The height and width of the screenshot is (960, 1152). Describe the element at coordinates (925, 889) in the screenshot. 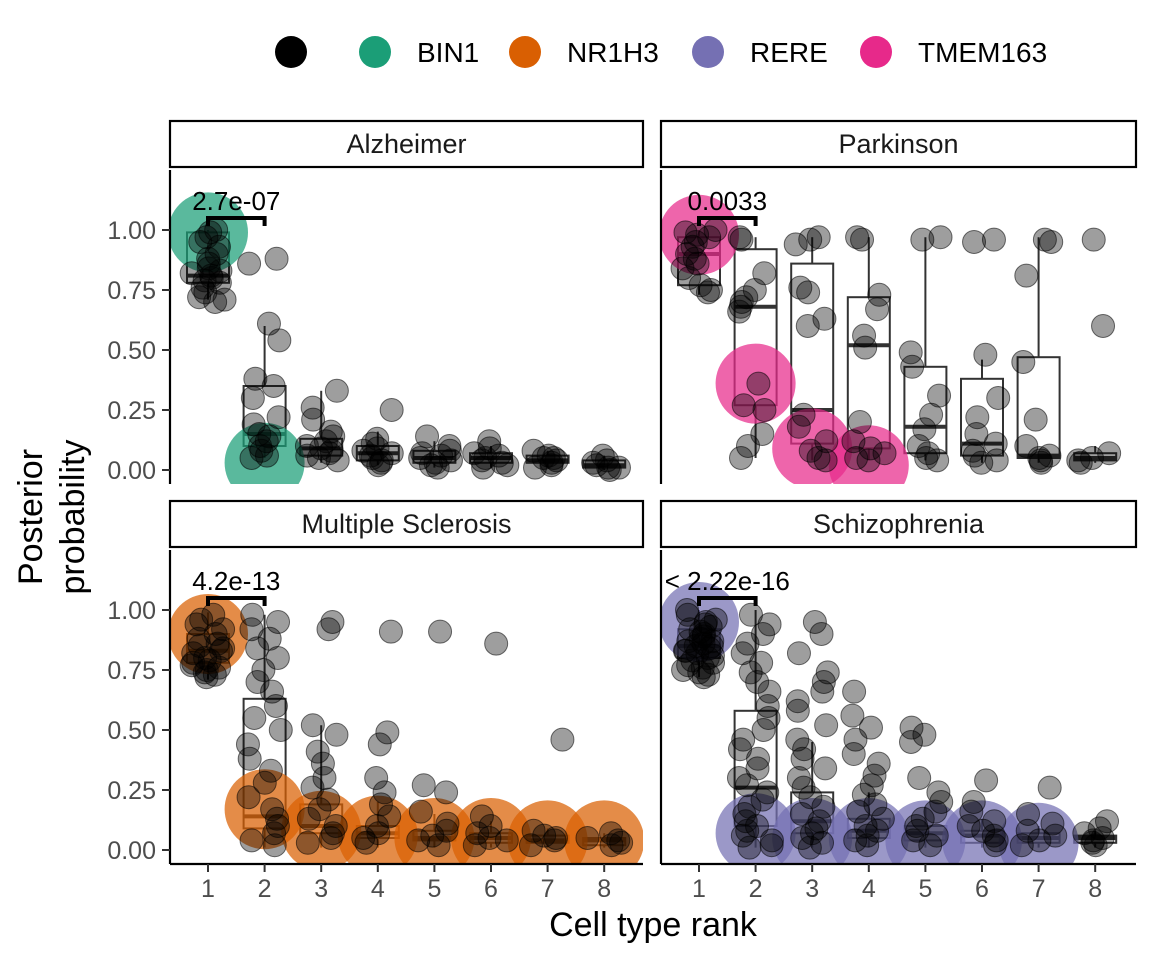

I see `x-tick-label: 5` at that location.